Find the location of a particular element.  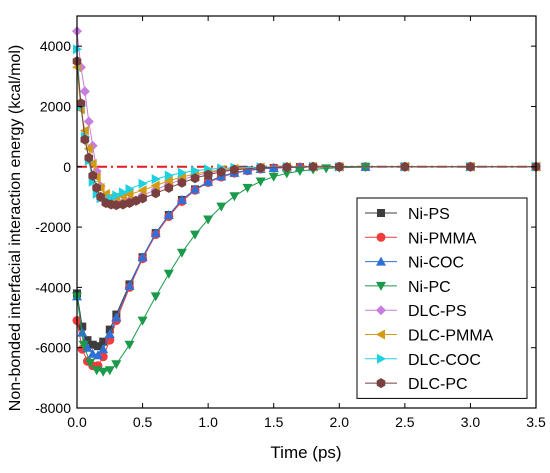

legend-entry: Ni-PC is located at coordinates (408, 287).